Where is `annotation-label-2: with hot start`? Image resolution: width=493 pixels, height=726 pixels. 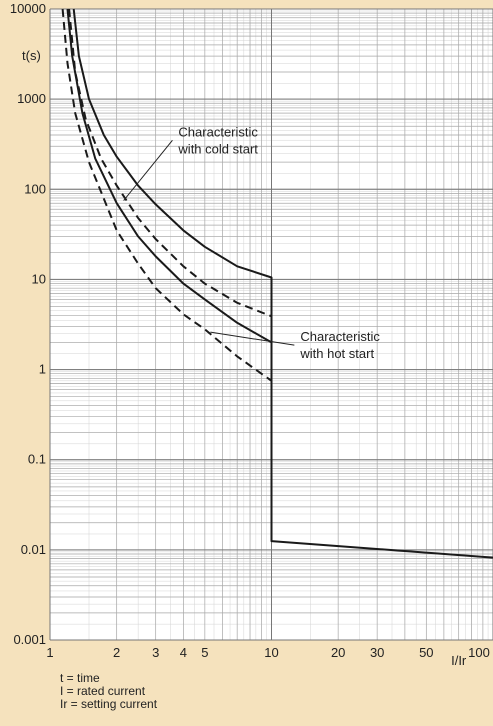
annotation-label-2: with hot start is located at coordinates (336, 353).